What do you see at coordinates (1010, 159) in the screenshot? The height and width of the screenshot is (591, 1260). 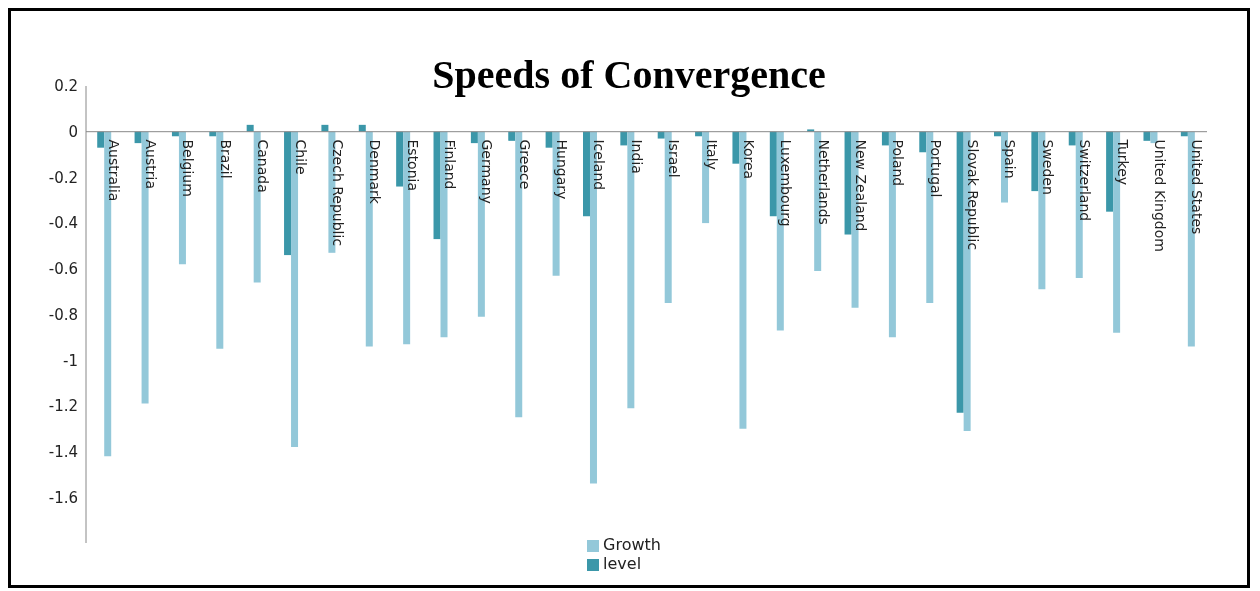 I see `x-tick-label: Spain` at bounding box center [1010, 159].